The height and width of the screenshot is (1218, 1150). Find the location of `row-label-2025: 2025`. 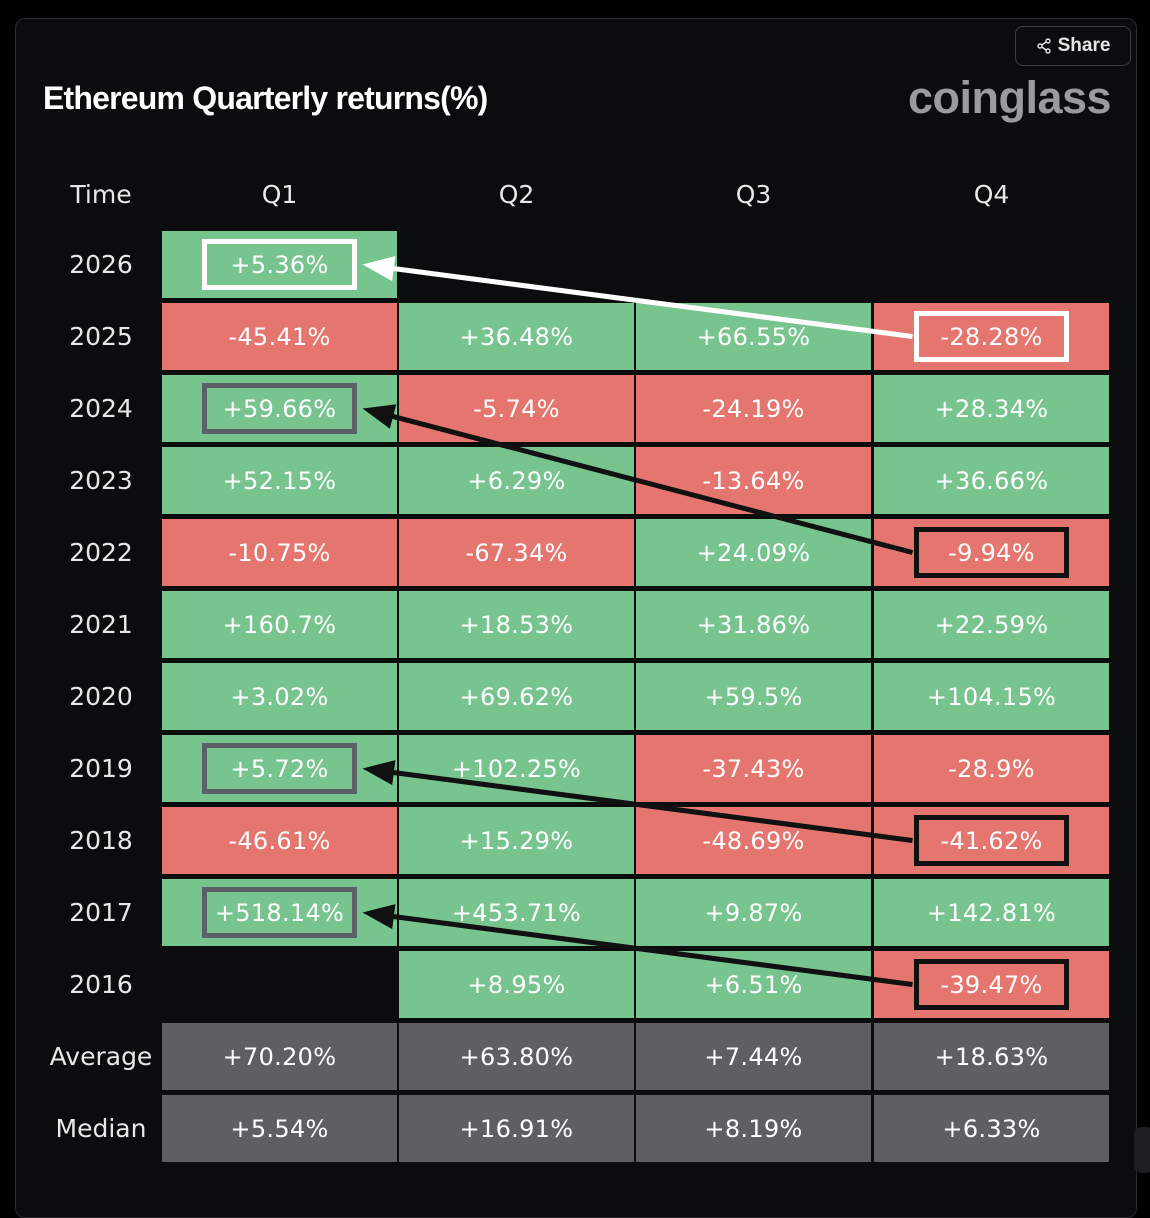

row-label-2025: 2025 is located at coordinates (101, 336).